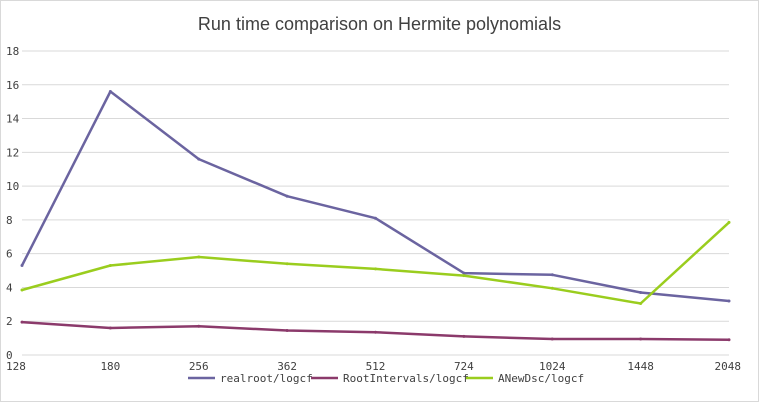 The width and height of the screenshot is (759, 402). What do you see at coordinates (9, 287) in the screenshot?
I see `y-tick-label: 4` at bounding box center [9, 287].